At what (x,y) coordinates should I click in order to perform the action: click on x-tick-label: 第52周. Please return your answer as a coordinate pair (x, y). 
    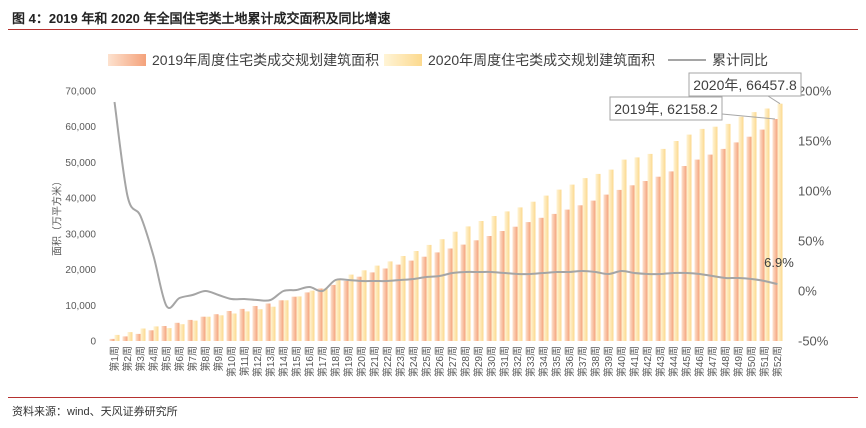
    Looking at the image, I should click on (777, 361).